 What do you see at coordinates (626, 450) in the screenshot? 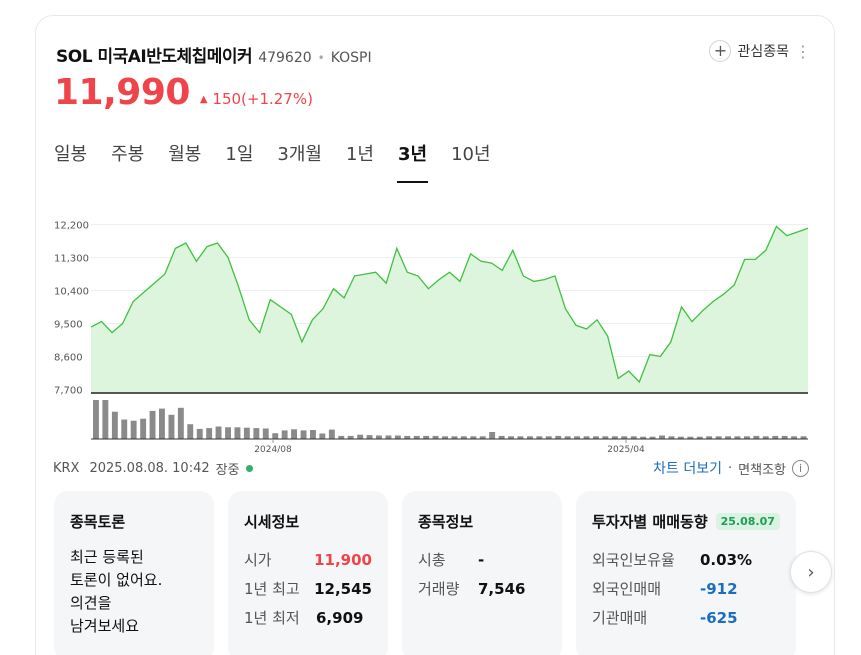
I see `x-tick-label: 2025/04` at bounding box center [626, 450].